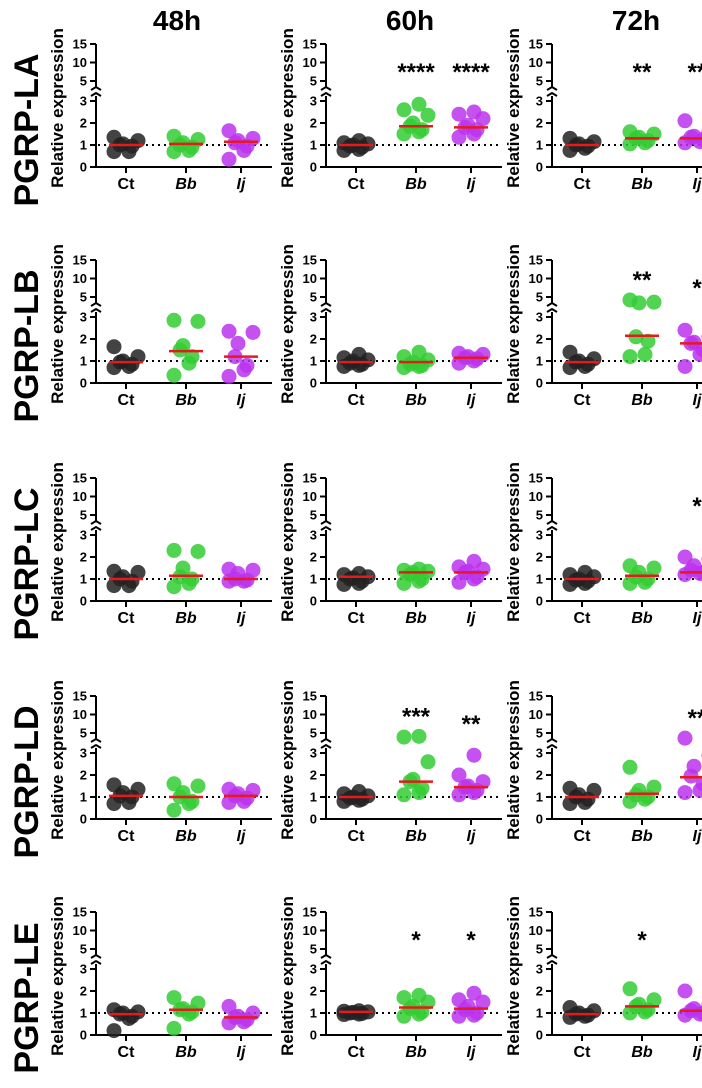  What do you see at coordinates (160, 978) in the screenshot?
I see `panel-pgrp-le-48h: Relative expression 5 10 15 0 1 2 3 Ct Bb Ij` at bounding box center [160, 978].